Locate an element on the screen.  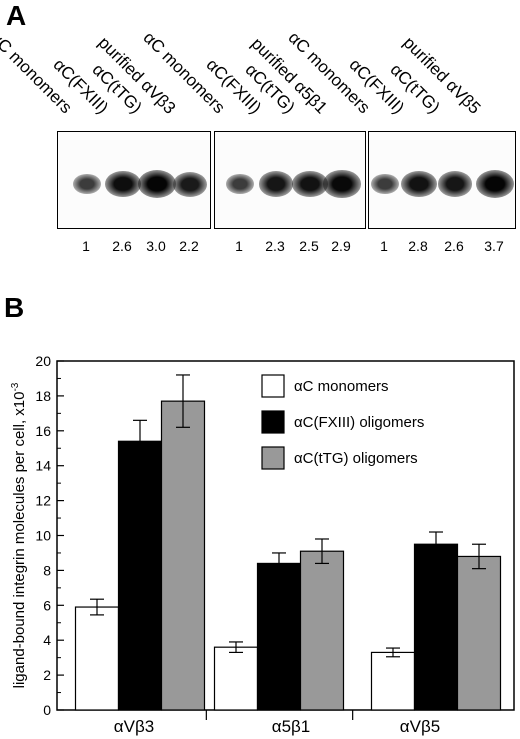
y-tick-label: 2 is located at coordinates (47, 675).